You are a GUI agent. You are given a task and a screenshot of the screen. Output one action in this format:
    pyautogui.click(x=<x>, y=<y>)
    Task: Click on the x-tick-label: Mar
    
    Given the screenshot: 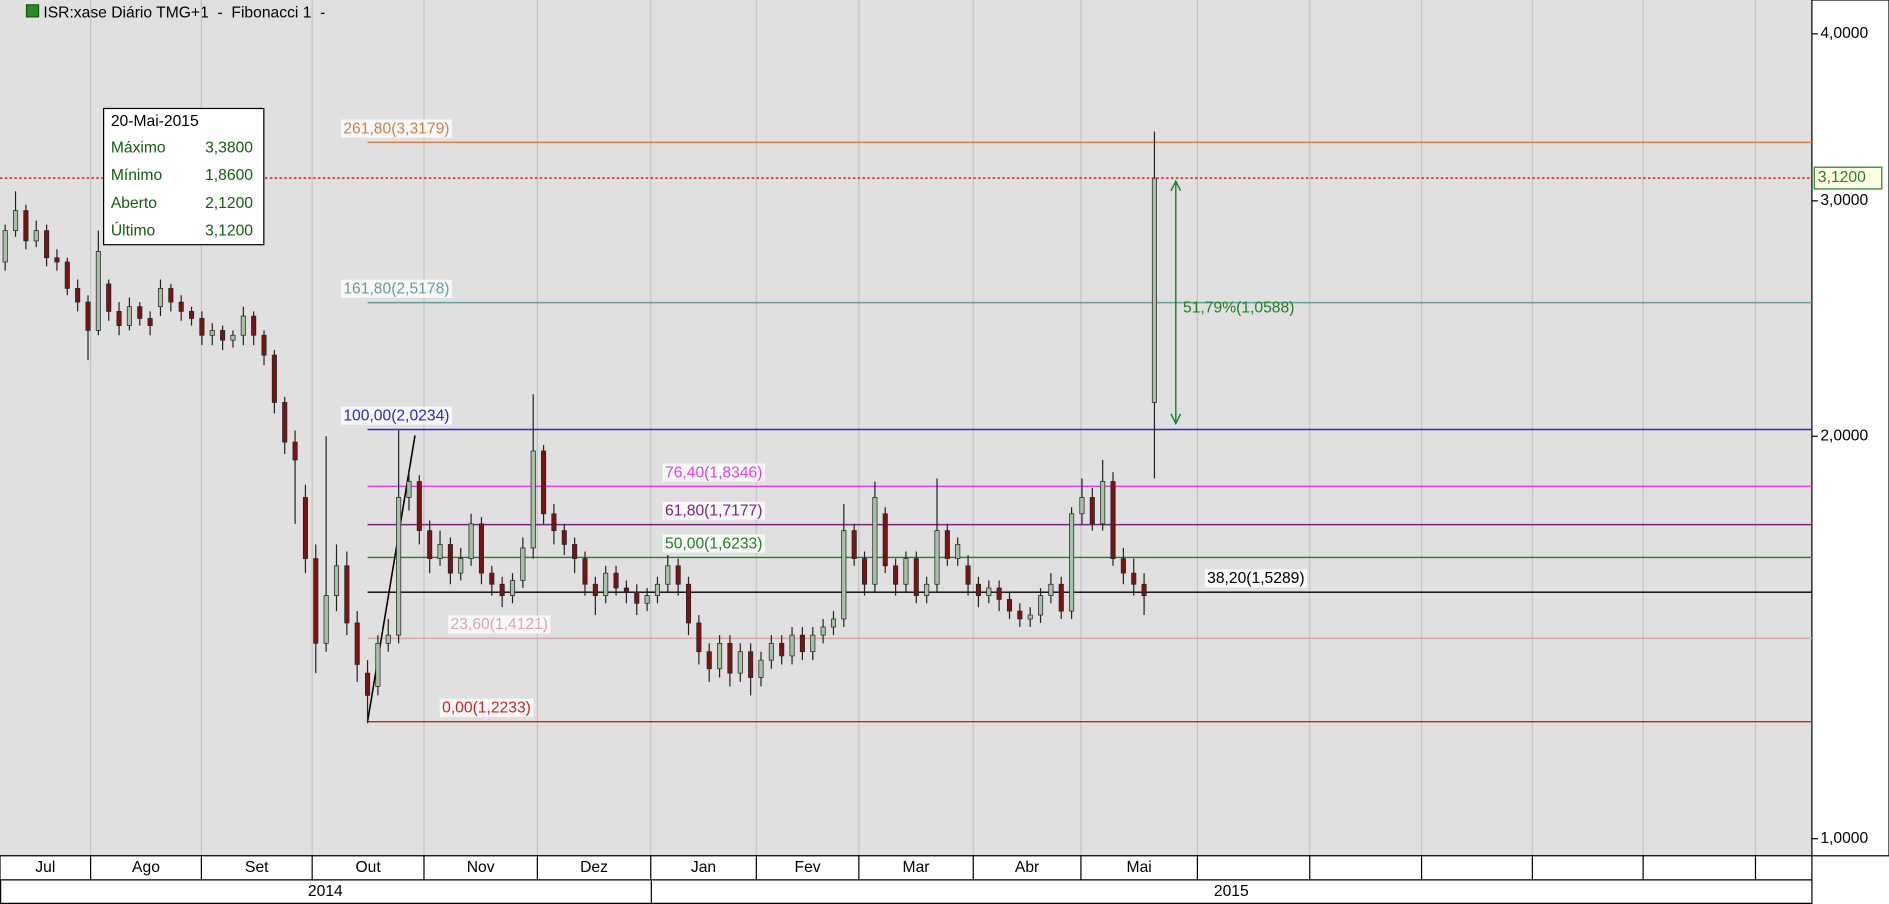 What is the action you would take?
    pyautogui.click(x=916, y=867)
    